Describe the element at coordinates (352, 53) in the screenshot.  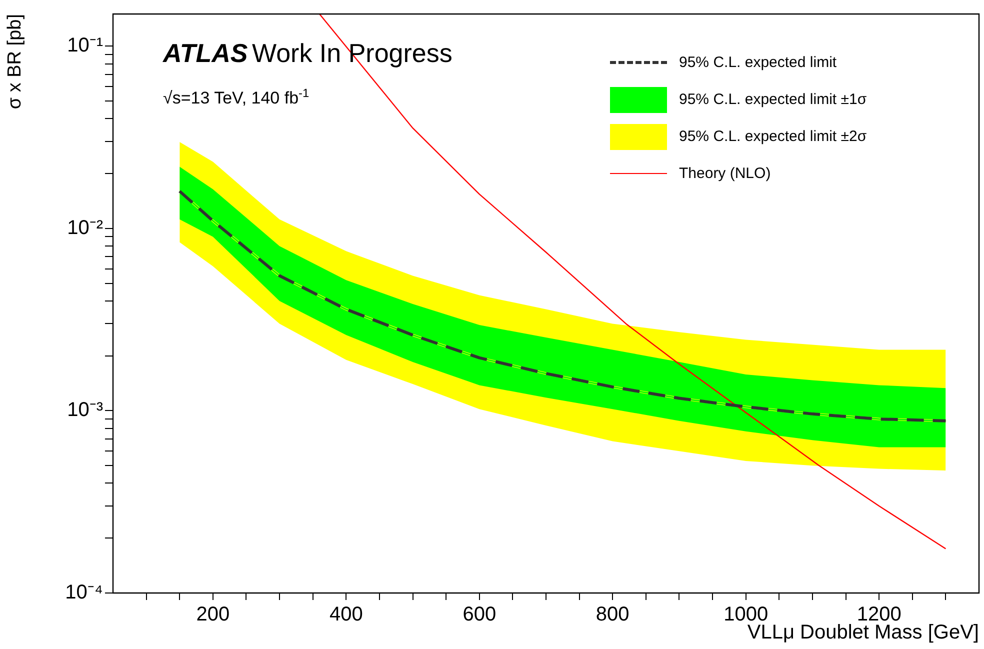
I see `annotation: Work In Progress` at that location.